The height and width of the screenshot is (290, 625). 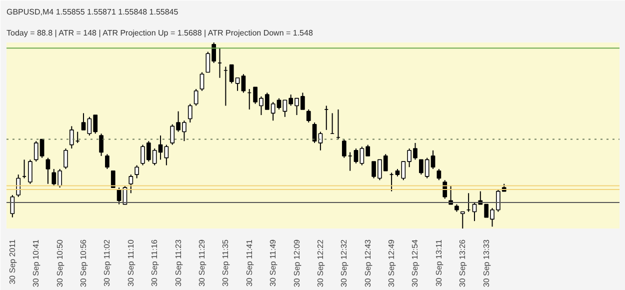 What do you see at coordinates (107, 262) in the screenshot?
I see `x-tick-label: 30 Sep 11:02` at bounding box center [107, 262].